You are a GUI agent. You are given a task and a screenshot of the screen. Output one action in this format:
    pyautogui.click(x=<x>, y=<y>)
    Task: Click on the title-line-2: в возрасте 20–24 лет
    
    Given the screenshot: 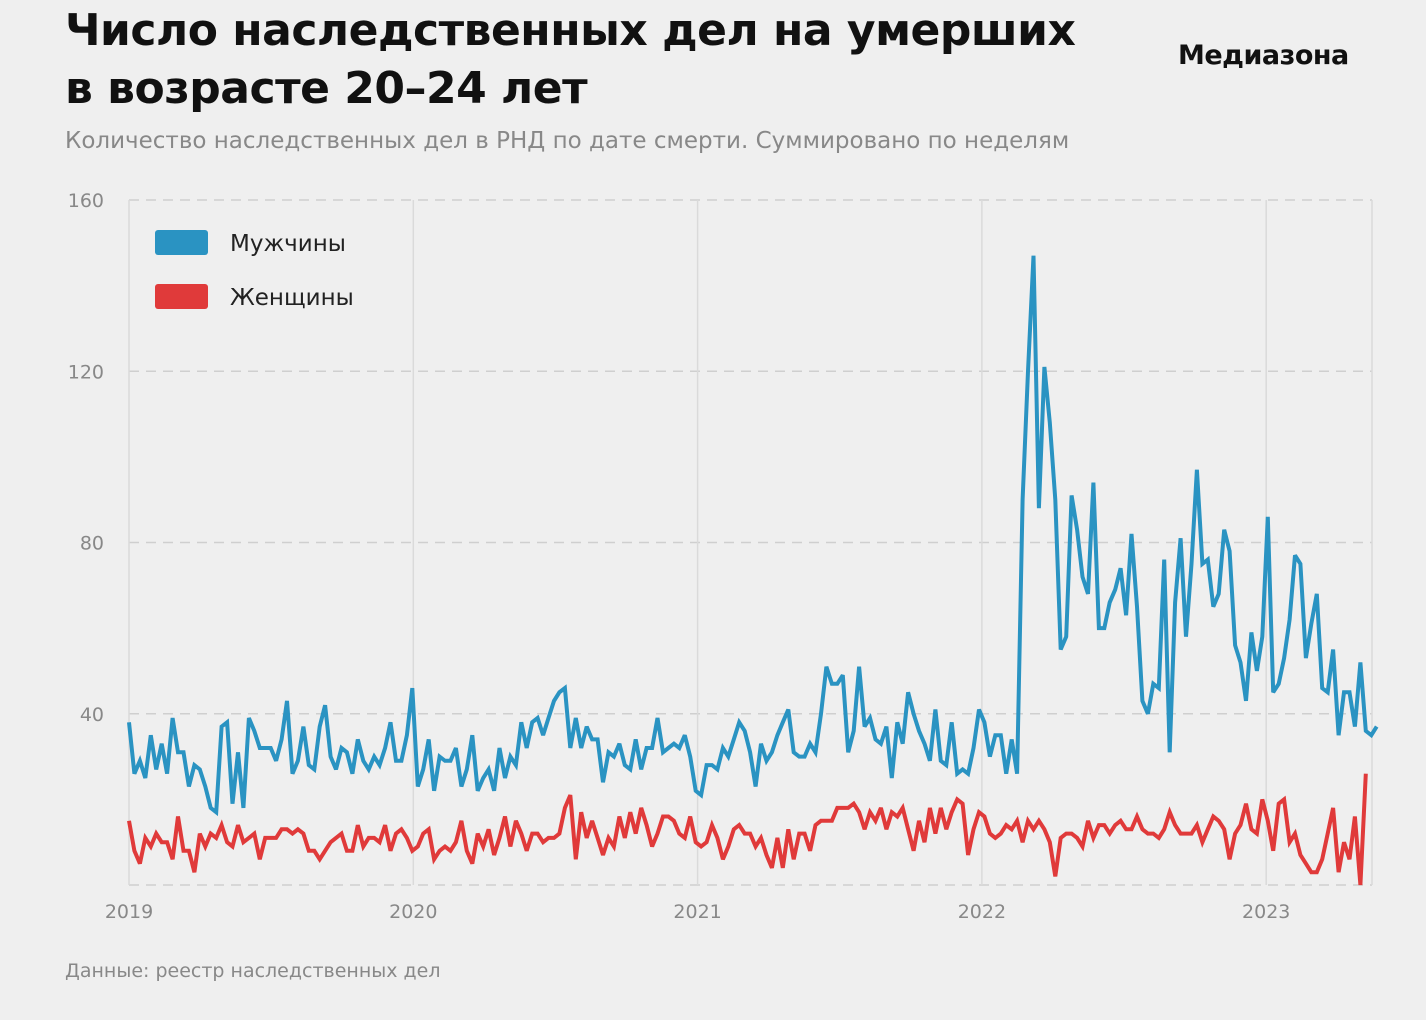 What is the action you would take?
    pyautogui.click(x=326, y=88)
    